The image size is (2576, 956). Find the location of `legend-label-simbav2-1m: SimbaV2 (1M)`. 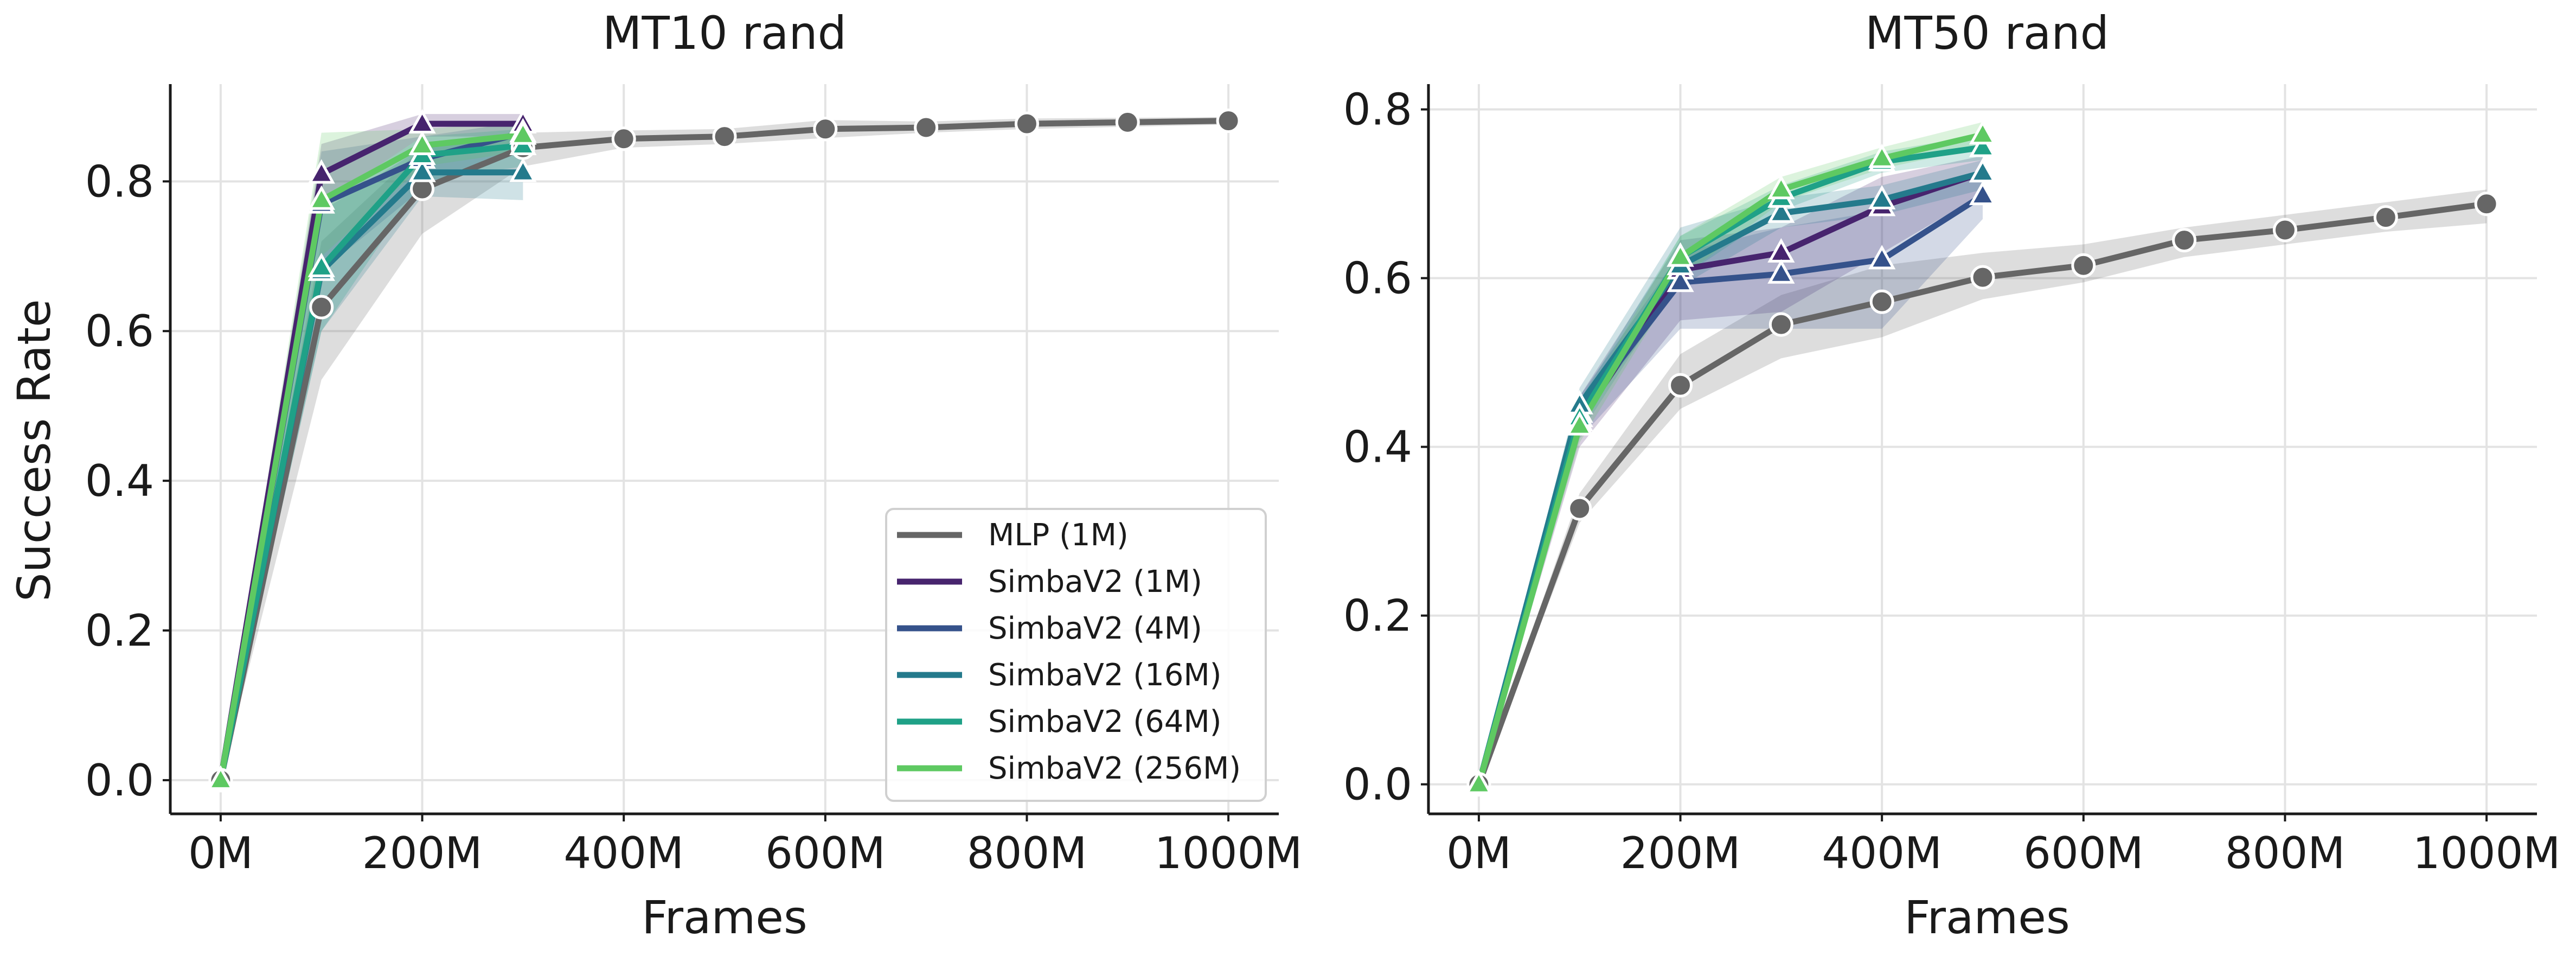

legend-label-simbav2-1m: SimbaV2 (1M) is located at coordinates (1095, 582).